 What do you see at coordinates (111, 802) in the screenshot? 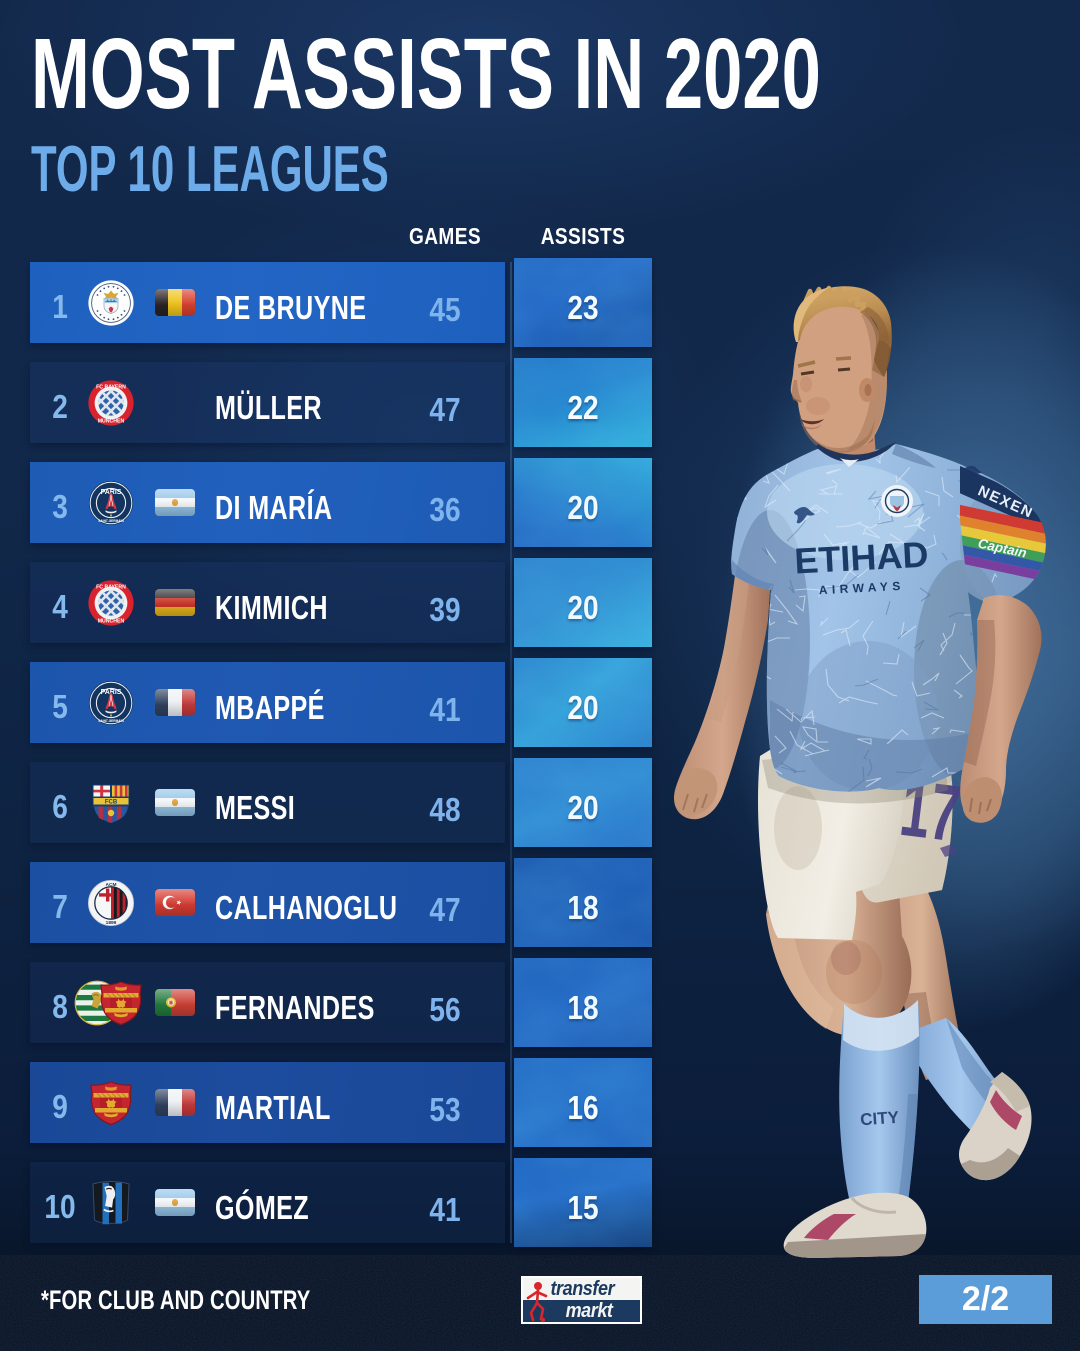
I see `svg-text: FCB` at bounding box center [111, 802].